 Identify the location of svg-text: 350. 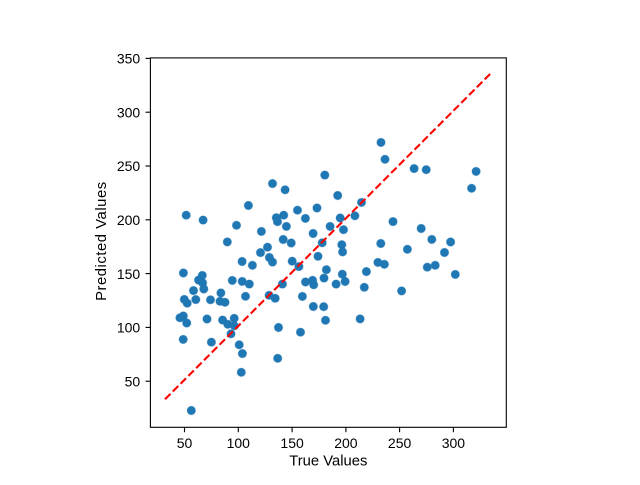
(129, 59).